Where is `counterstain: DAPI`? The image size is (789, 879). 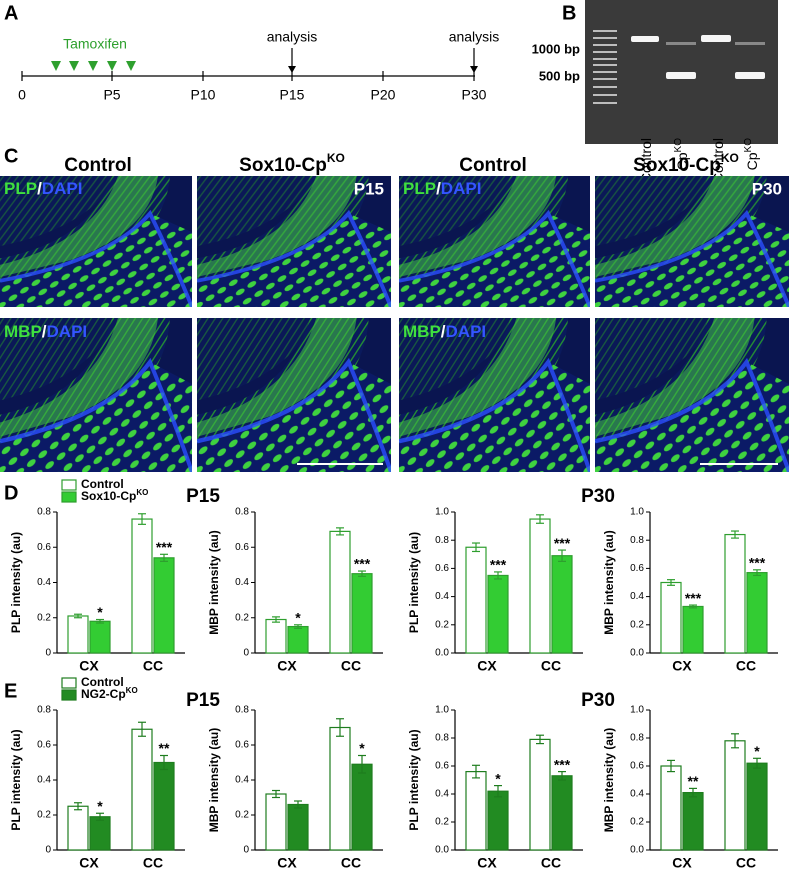
counterstain: DAPI is located at coordinates (67, 331).